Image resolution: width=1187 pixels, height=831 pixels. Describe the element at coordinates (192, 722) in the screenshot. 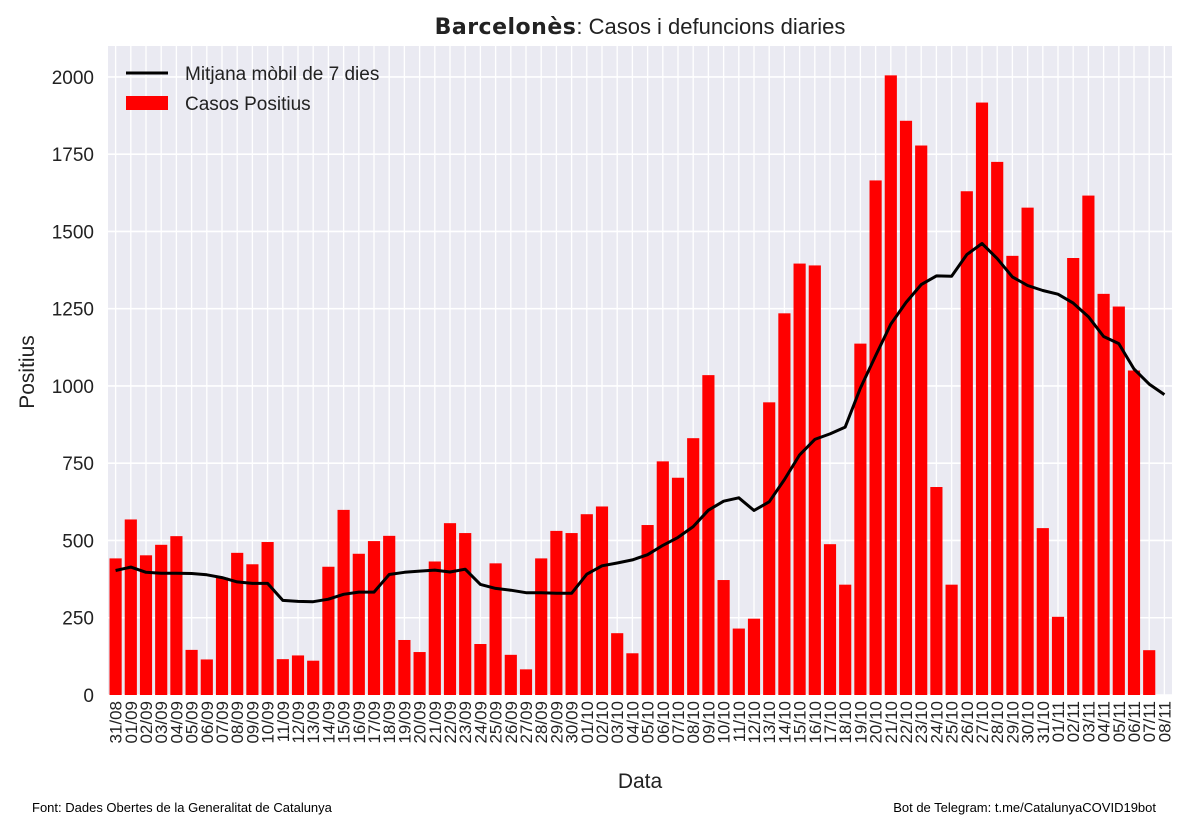

I see `x-tick-label: 05/09` at that location.